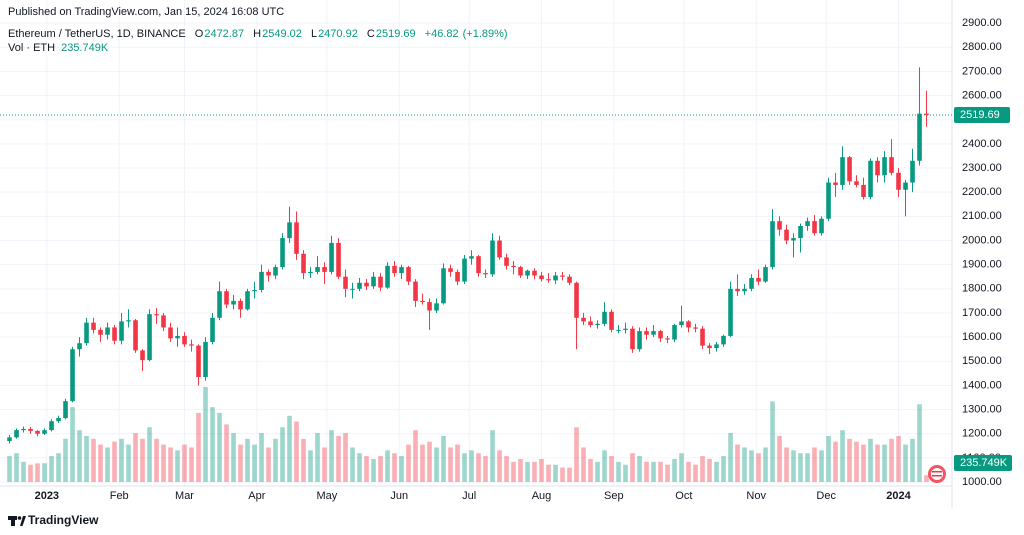 This screenshot has height=535, width=1024. Describe the element at coordinates (314, 34) in the screenshot. I see `legend-label: L` at that location.